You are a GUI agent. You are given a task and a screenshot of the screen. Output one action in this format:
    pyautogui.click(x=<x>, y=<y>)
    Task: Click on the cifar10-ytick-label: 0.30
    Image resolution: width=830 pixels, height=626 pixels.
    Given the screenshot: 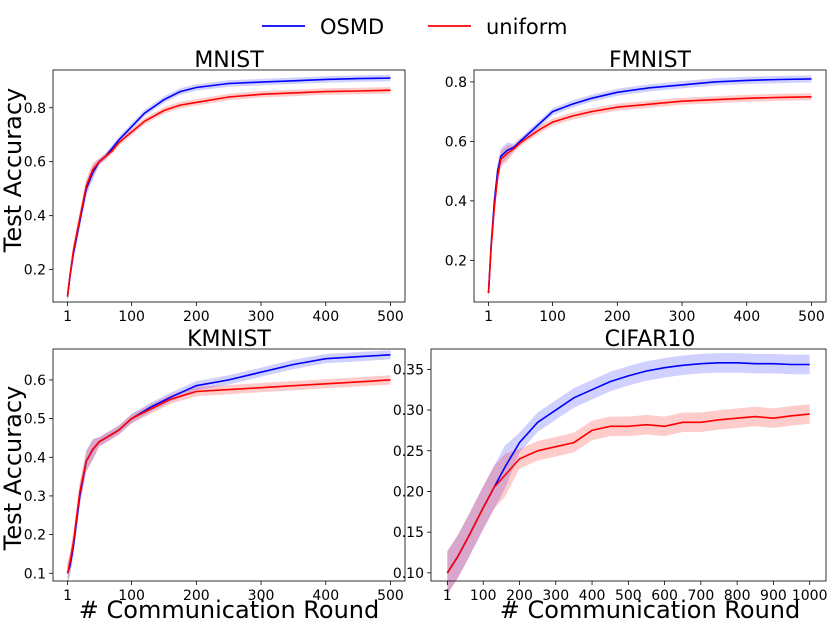 What is the action you would take?
    pyautogui.click(x=408, y=411)
    